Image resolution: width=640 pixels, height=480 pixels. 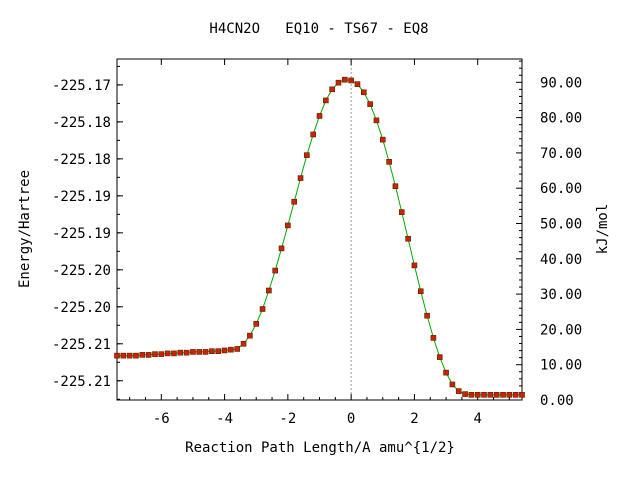 I want to click on y2-axis-label: kJ/mol, so click(x=603, y=229).